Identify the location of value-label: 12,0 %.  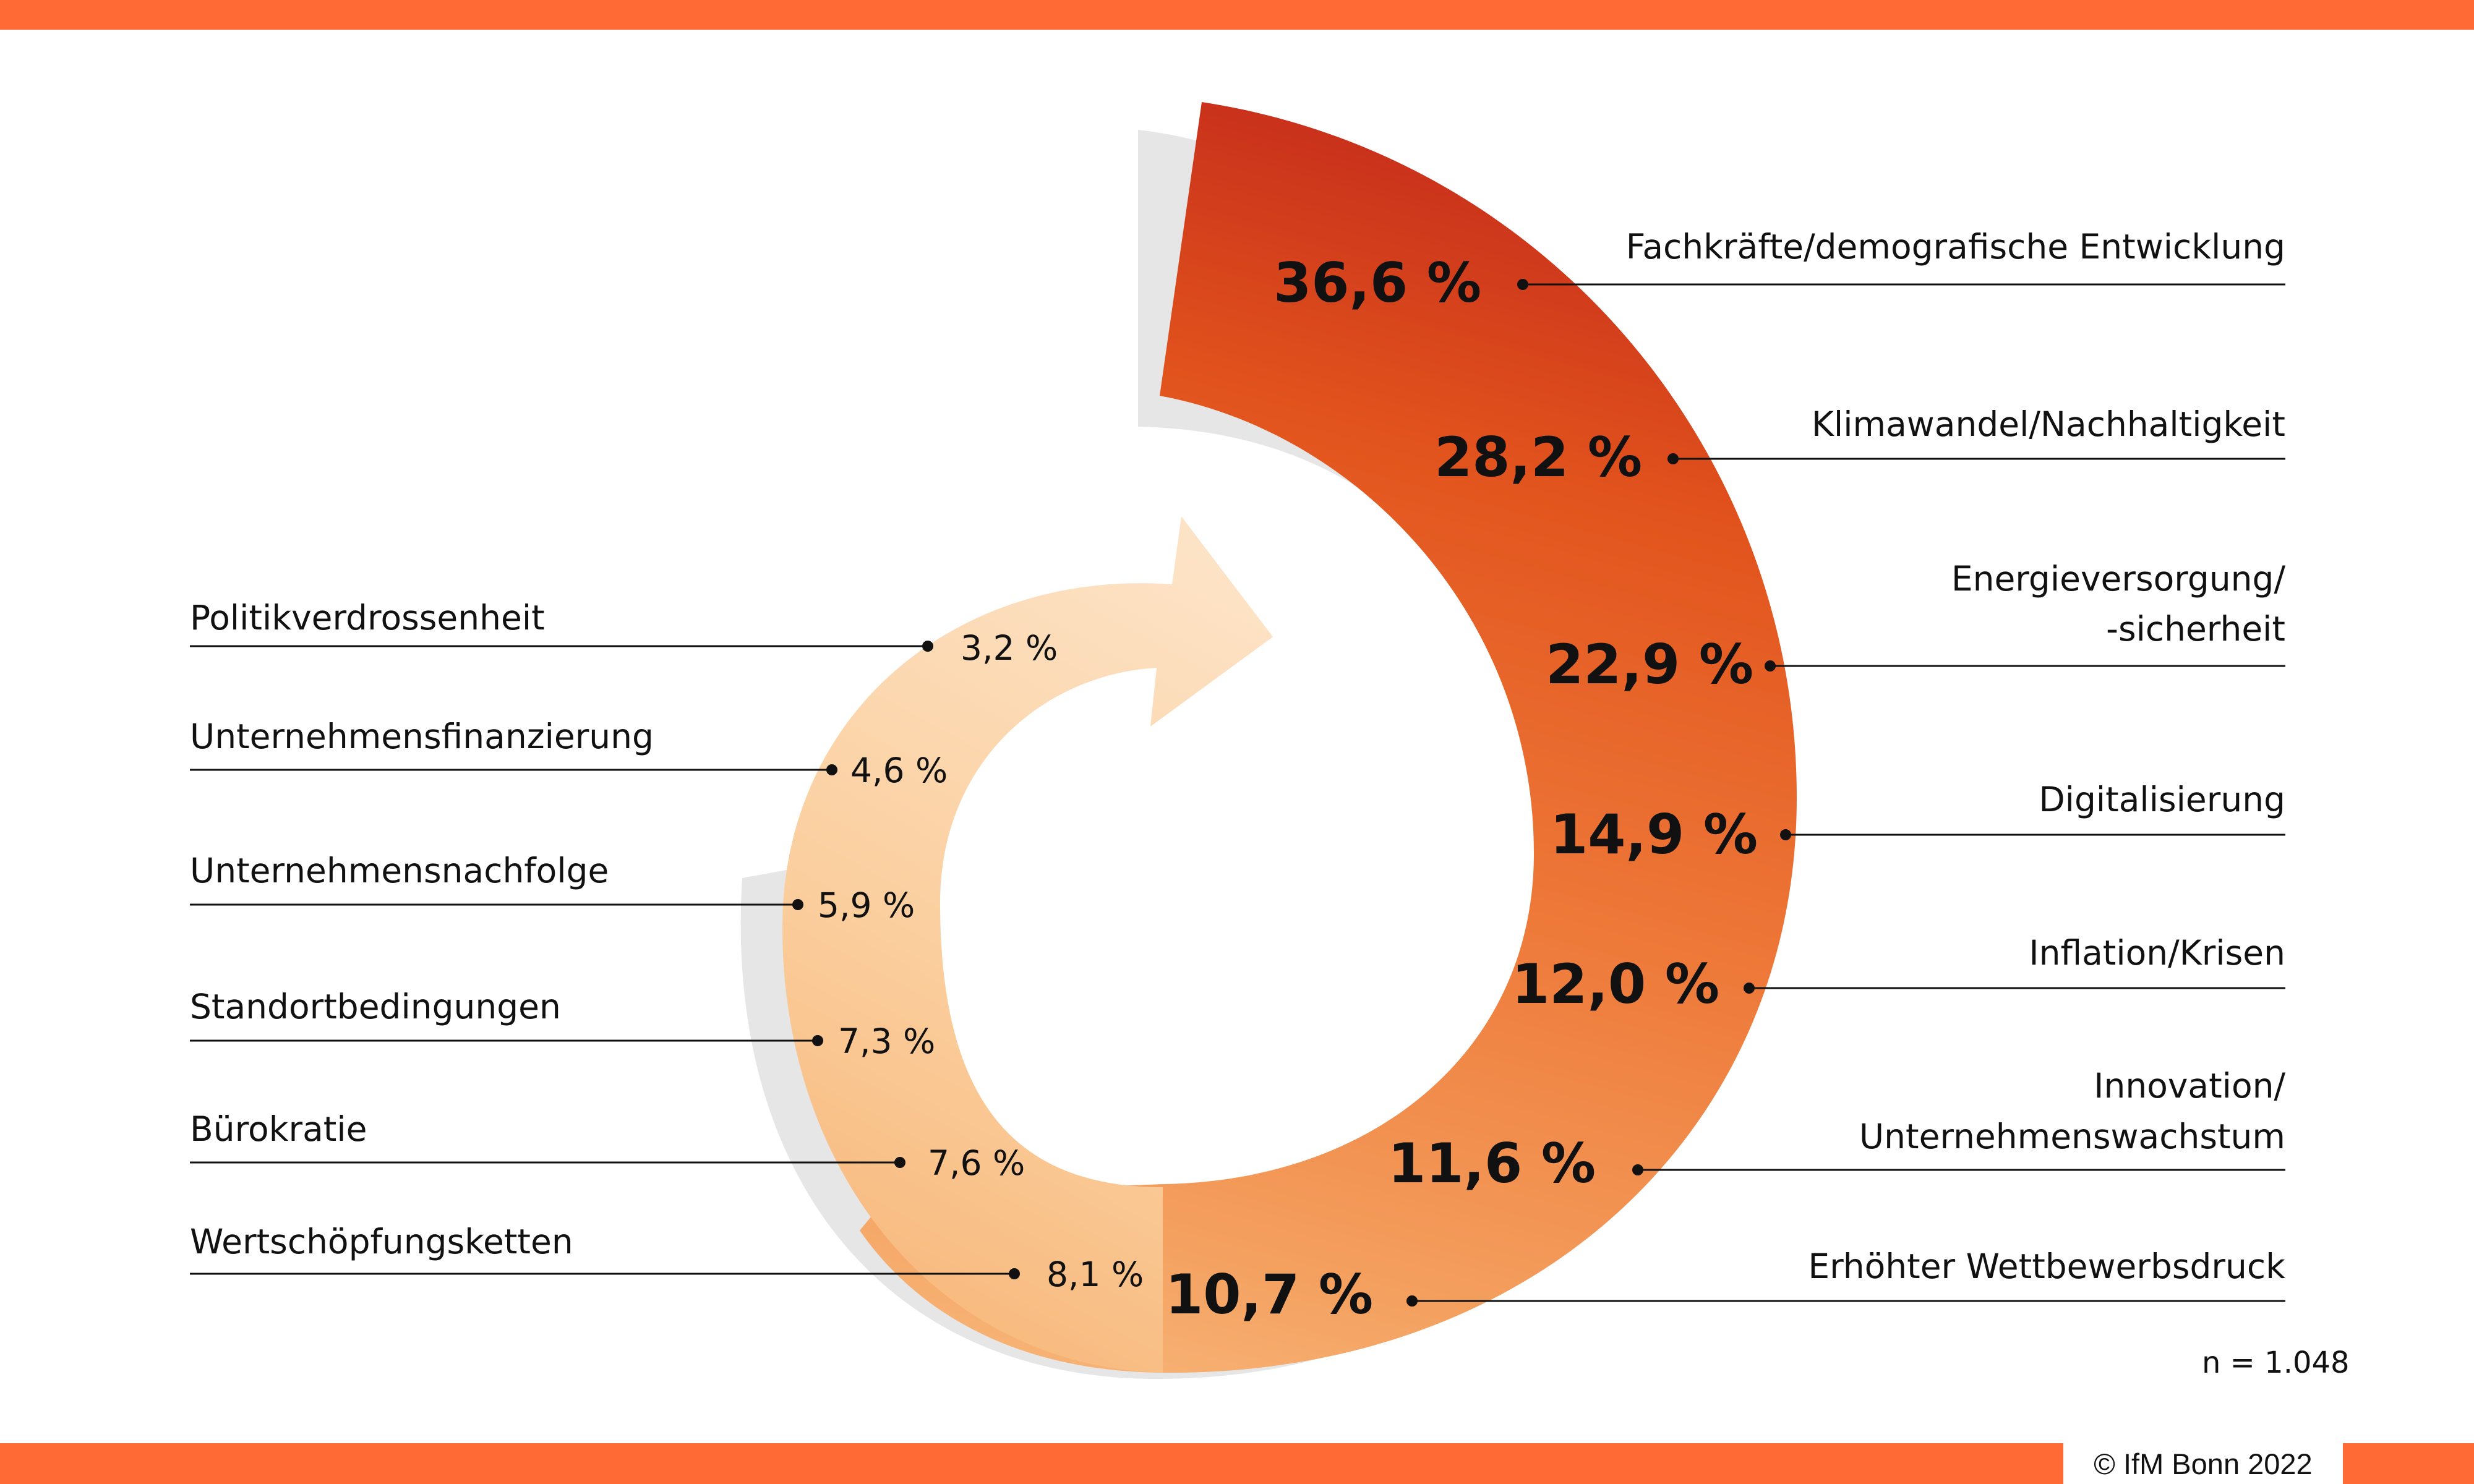
(1615, 984).